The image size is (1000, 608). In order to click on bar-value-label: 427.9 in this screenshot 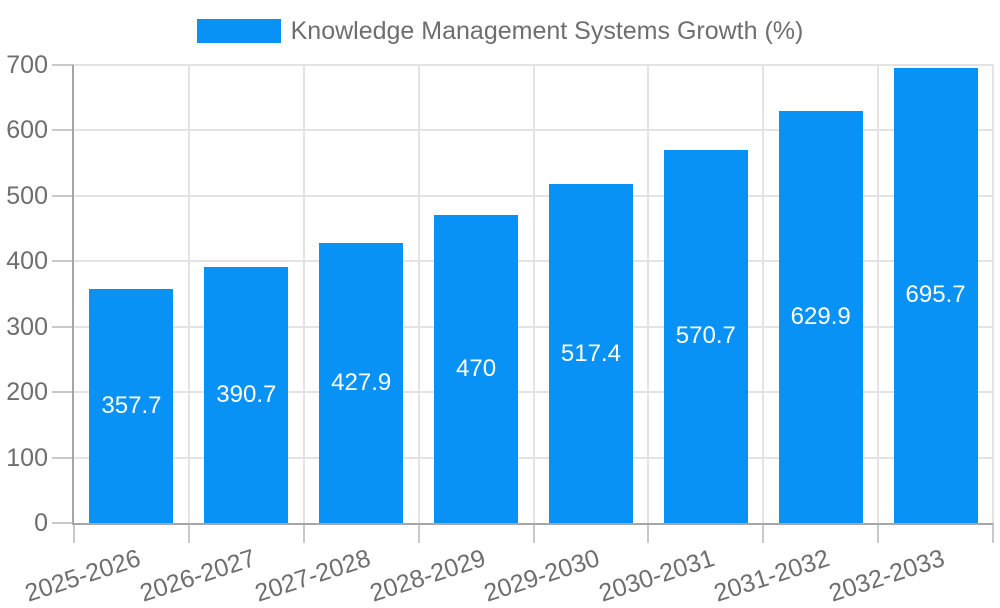, I will do `click(361, 382)`.